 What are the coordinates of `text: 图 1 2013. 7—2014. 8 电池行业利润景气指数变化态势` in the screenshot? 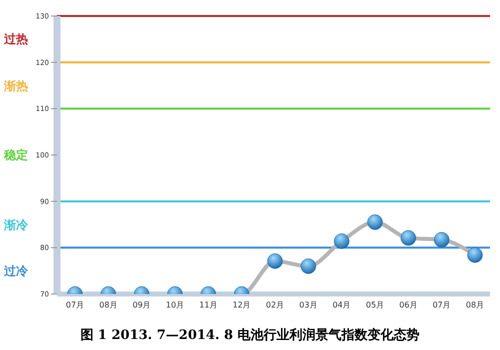 It's located at (250, 335).